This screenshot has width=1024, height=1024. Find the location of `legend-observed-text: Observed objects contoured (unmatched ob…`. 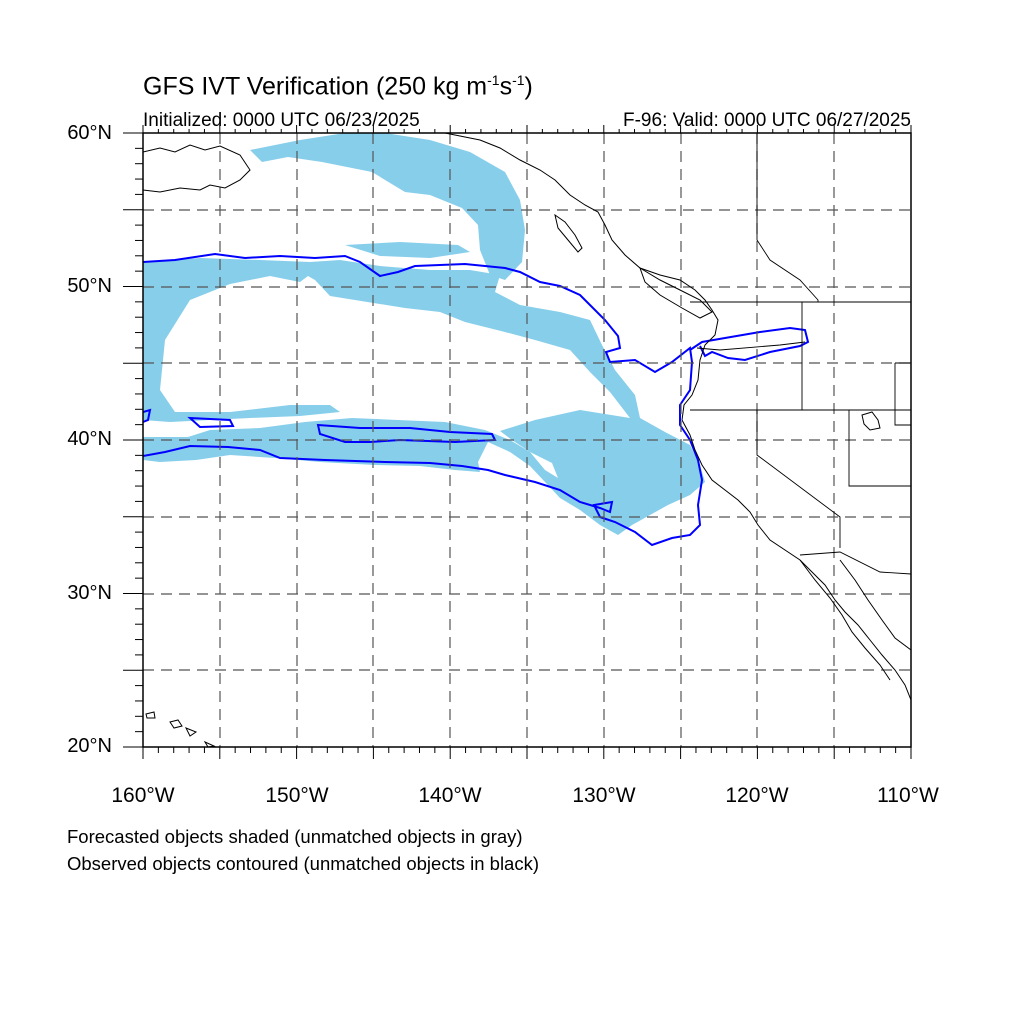

legend-observed-text: Observed objects contoured (unmatched ob… is located at coordinates (303, 863).